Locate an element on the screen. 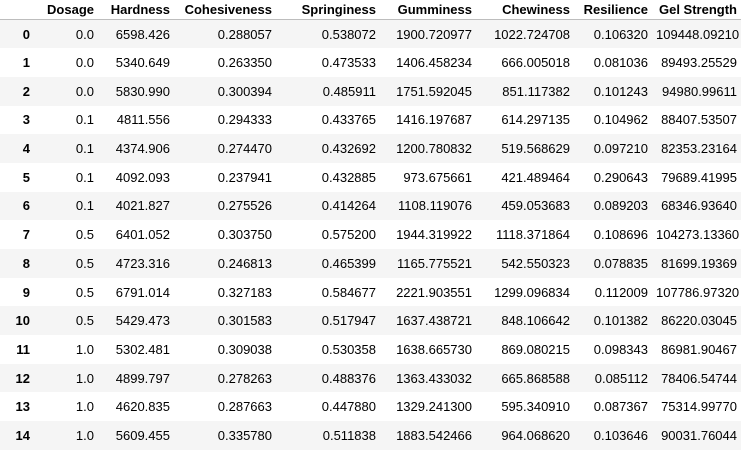 This screenshot has width=743, height=450. cell-gel-strength: 79689.41995 is located at coordinates (699, 177).